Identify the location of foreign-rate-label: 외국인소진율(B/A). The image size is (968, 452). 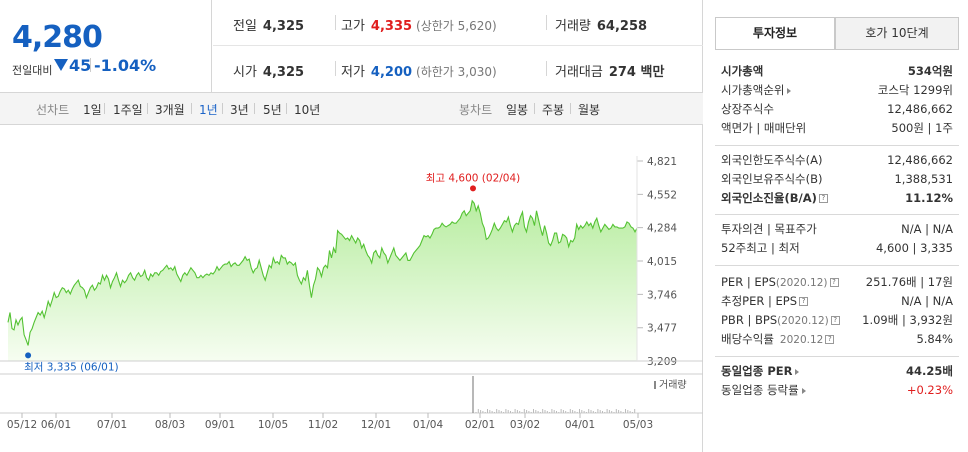
(769, 198).